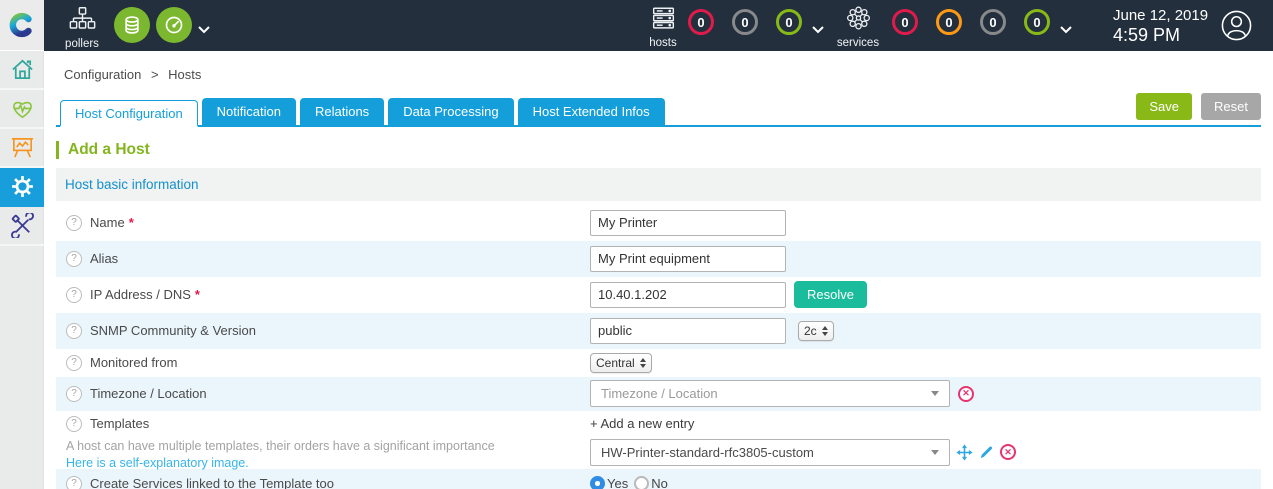 Image resolution: width=1273 pixels, height=489 pixels. What do you see at coordinates (659, 482) in the screenshot?
I see `no-radio-label: No` at bounding box center [659, 482].